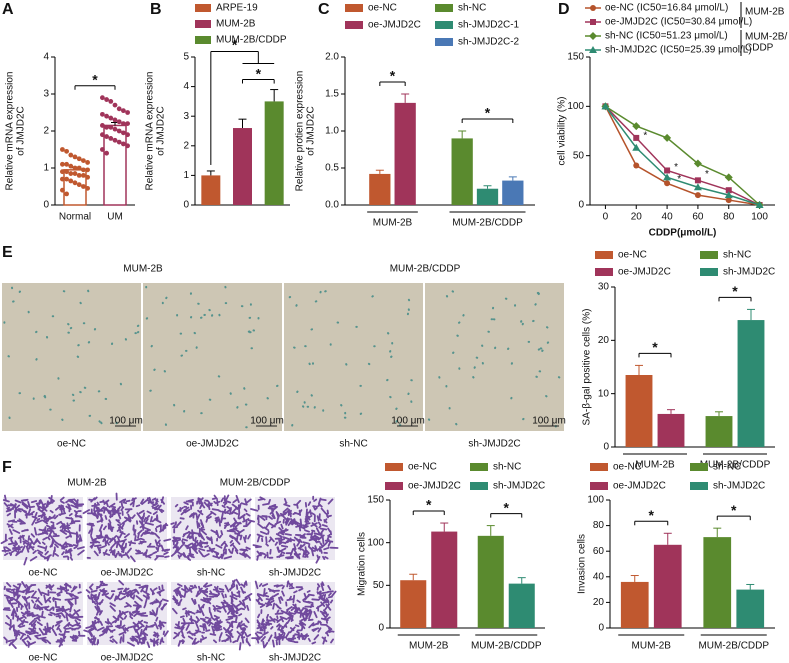 This screenshot has height=663, width=789. Describe the element at coordinates (727, 467) in the screenshot. I see `legend-label: sh-NC` at that location.